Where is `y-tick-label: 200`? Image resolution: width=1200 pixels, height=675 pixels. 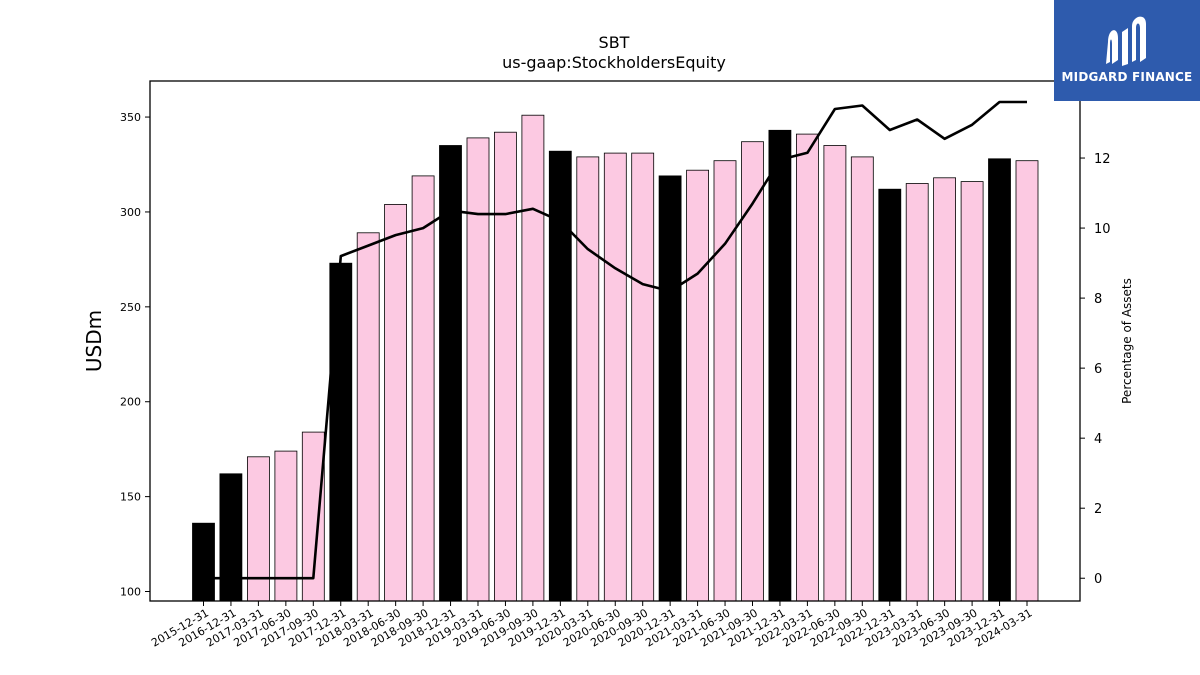
y-tick-label: 200 is located at coordinates (130, 402).